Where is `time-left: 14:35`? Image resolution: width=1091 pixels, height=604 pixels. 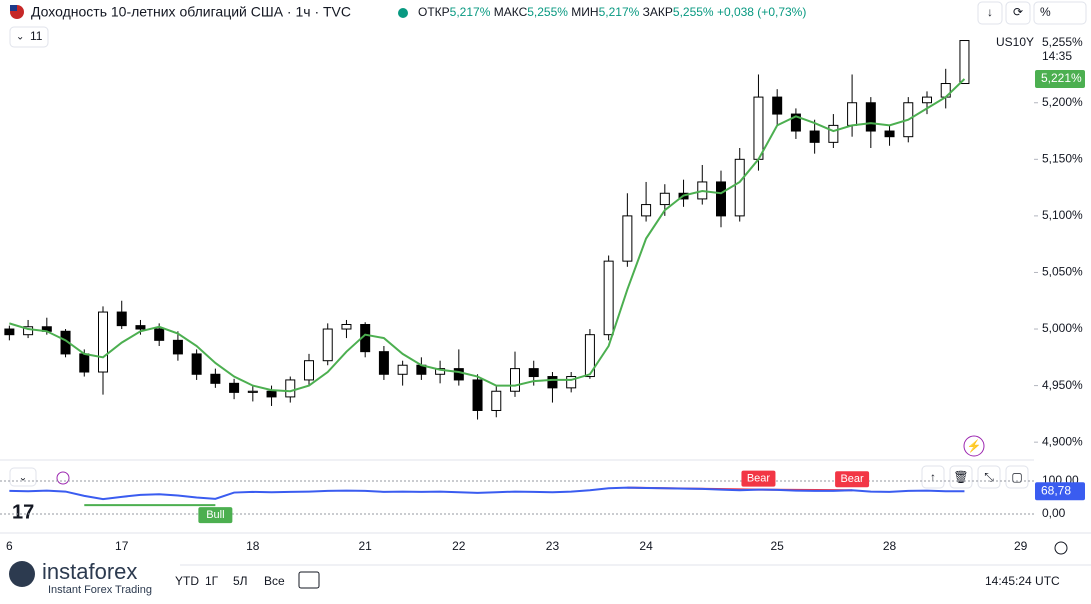 time-left: 14:35 is located at coordinates (1057, 56).